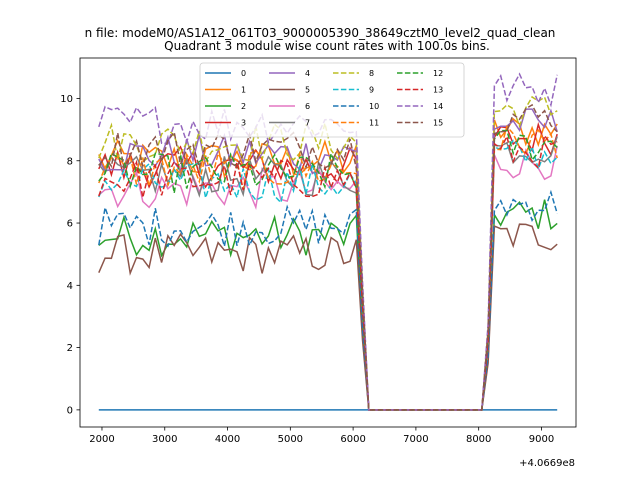 The height and width of the screenshot is (480, 640). What do you see at coordinates (374, 123) in the screenshot?
I see `legend-label-11: 11` at bounding box center [374, 123].